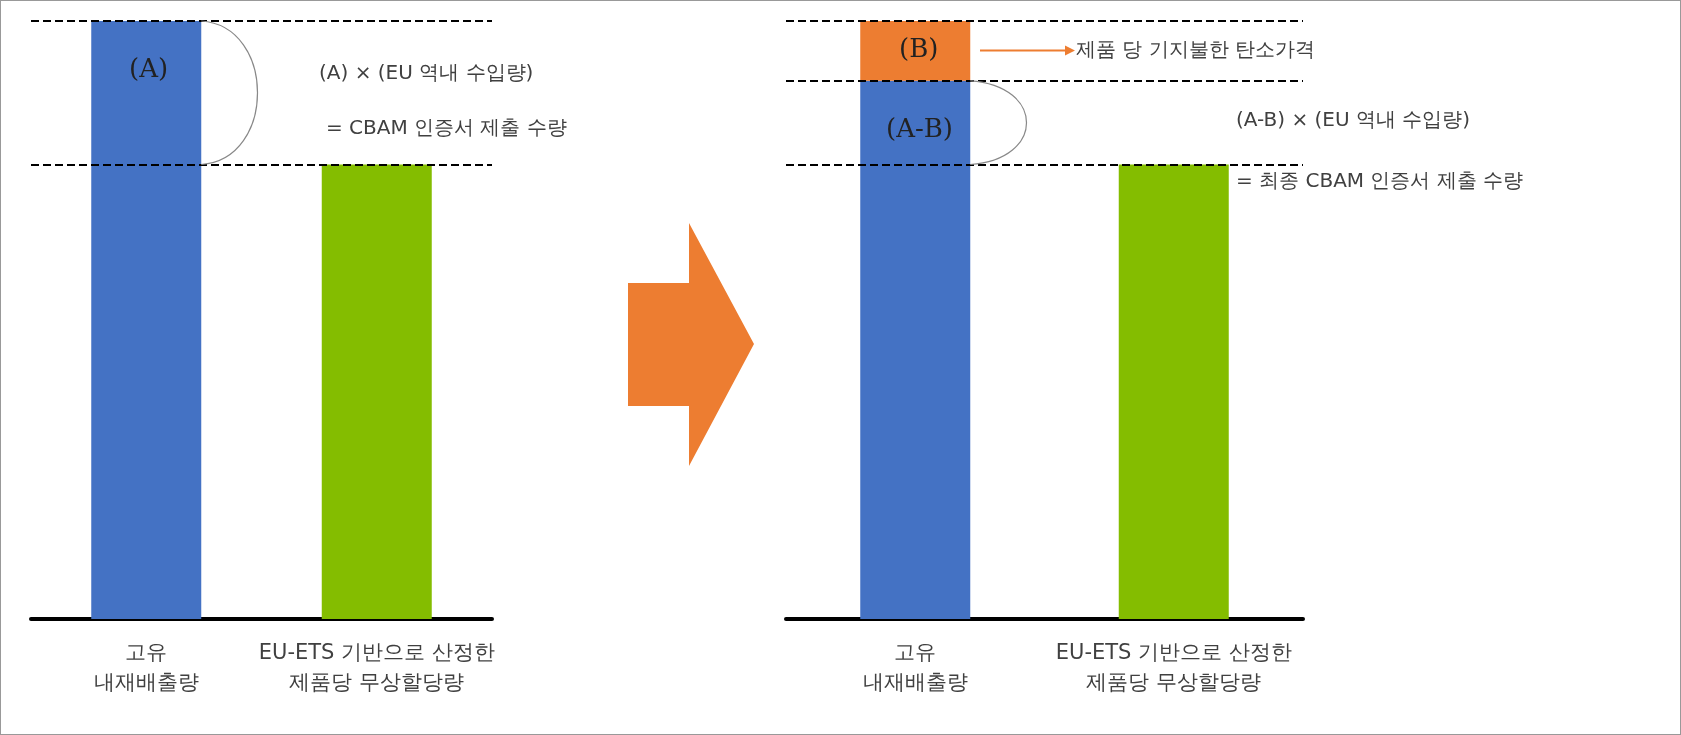 The image size is (1681, 735). What do you see at coordinates (1196, 49) in the screenshot?
I see `annotation: 제품 당 기지불한 탄소가격` at bounding box center [1196, 49].